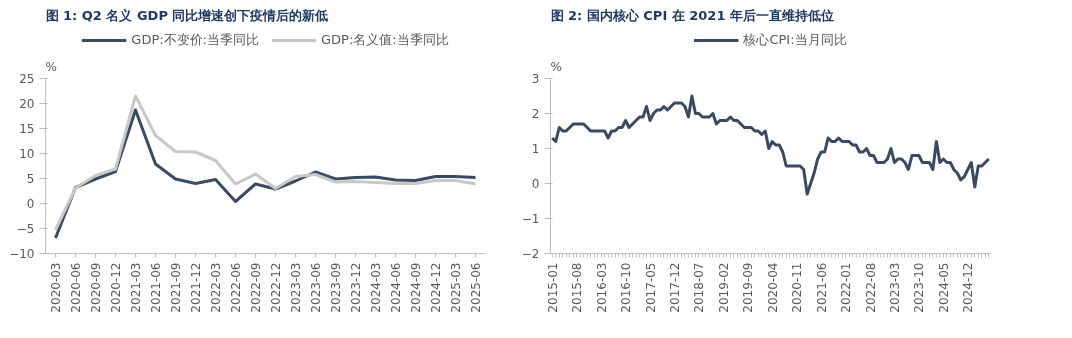  I want to click on x-tick-label: 2024-03, so click(376, 287).